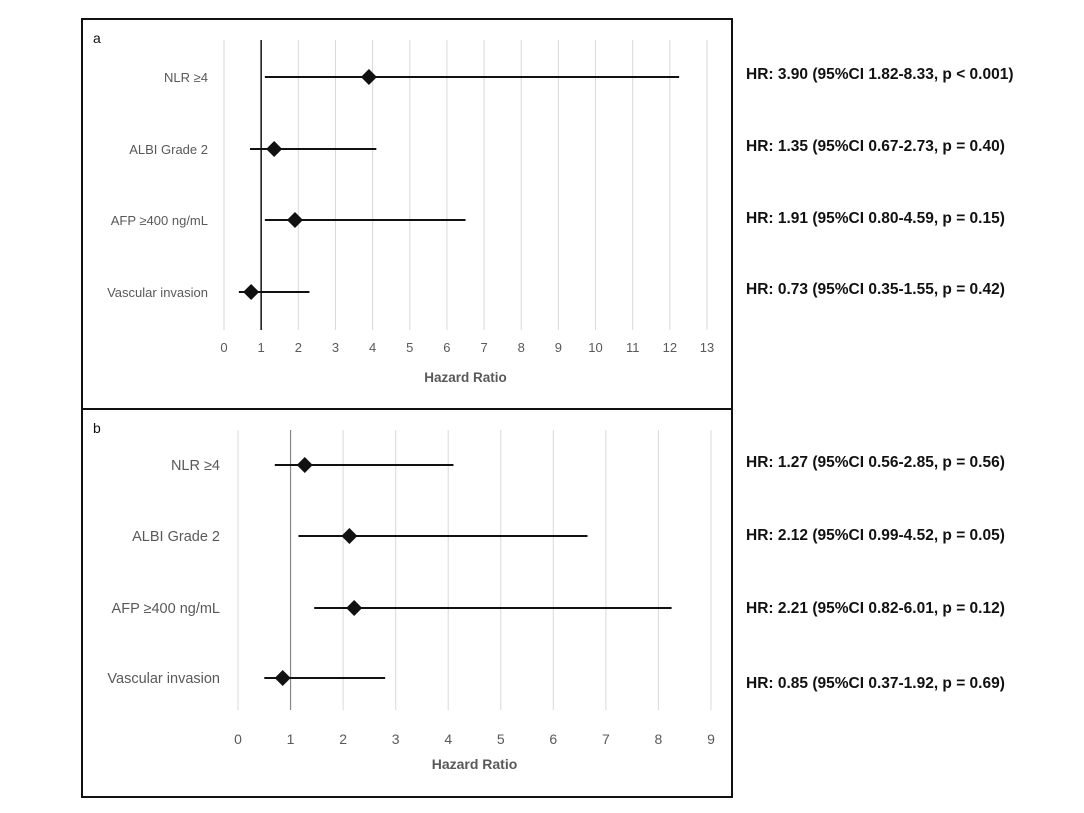 The image size is (1084, 813). Describe the element at coordinates (875, 683) in the screenshot. I see `hr-summary-text: HR: 0.85 (95%CI 0.37-1.92, p = 0.69)` at that location.